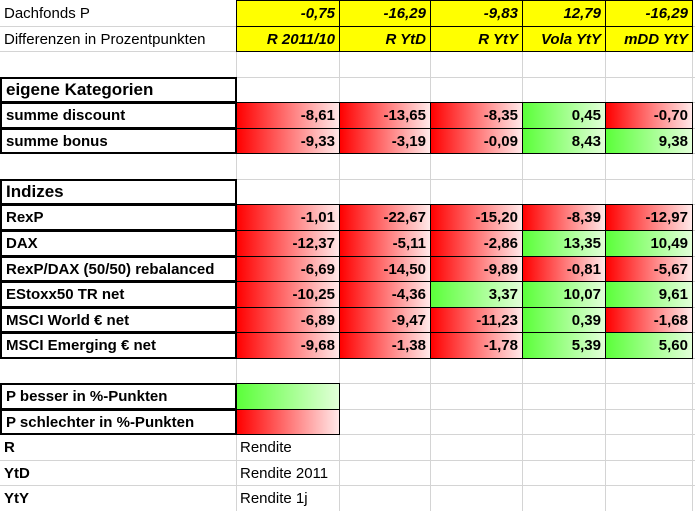 This screenshot has height=511, width=695. I want to click on value-cell: -9,68, so click(288, 345).